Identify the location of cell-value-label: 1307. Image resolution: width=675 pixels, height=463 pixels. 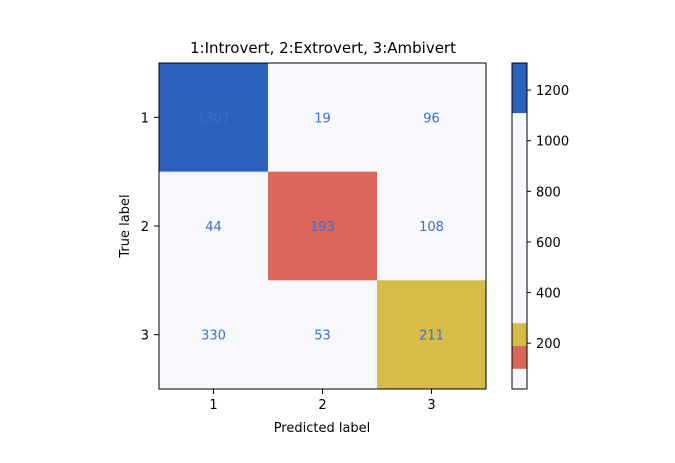
(213, 118).